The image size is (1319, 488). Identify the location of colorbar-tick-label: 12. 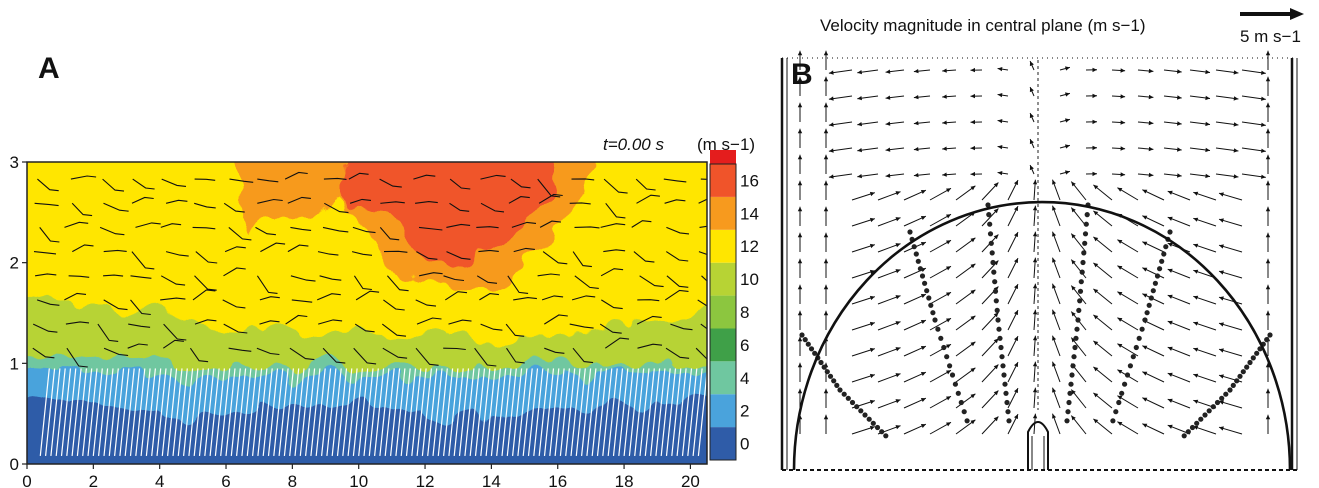
(749, 246).